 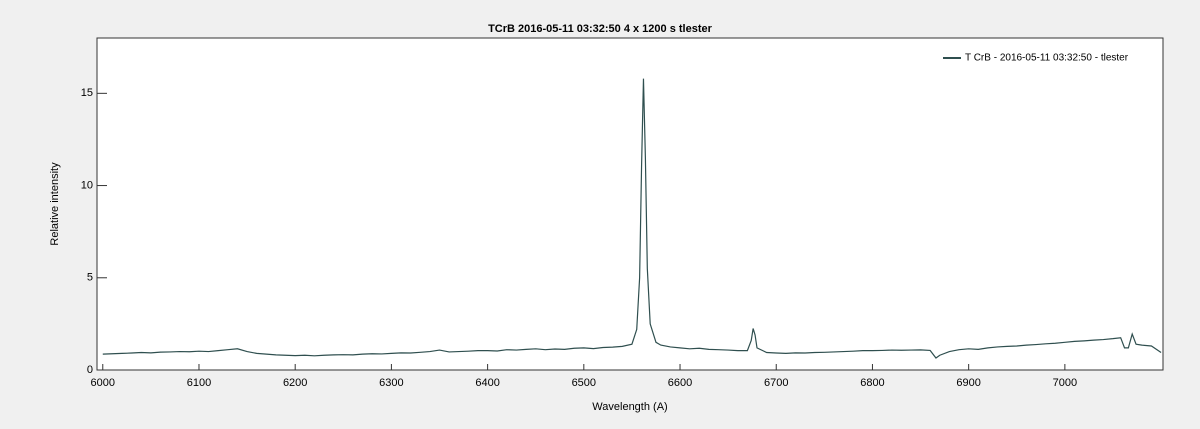 What do you see at coordinates (90, 278) in the screenshot?
I see `y-tick-label: 5` at bounding box center [90, 278].